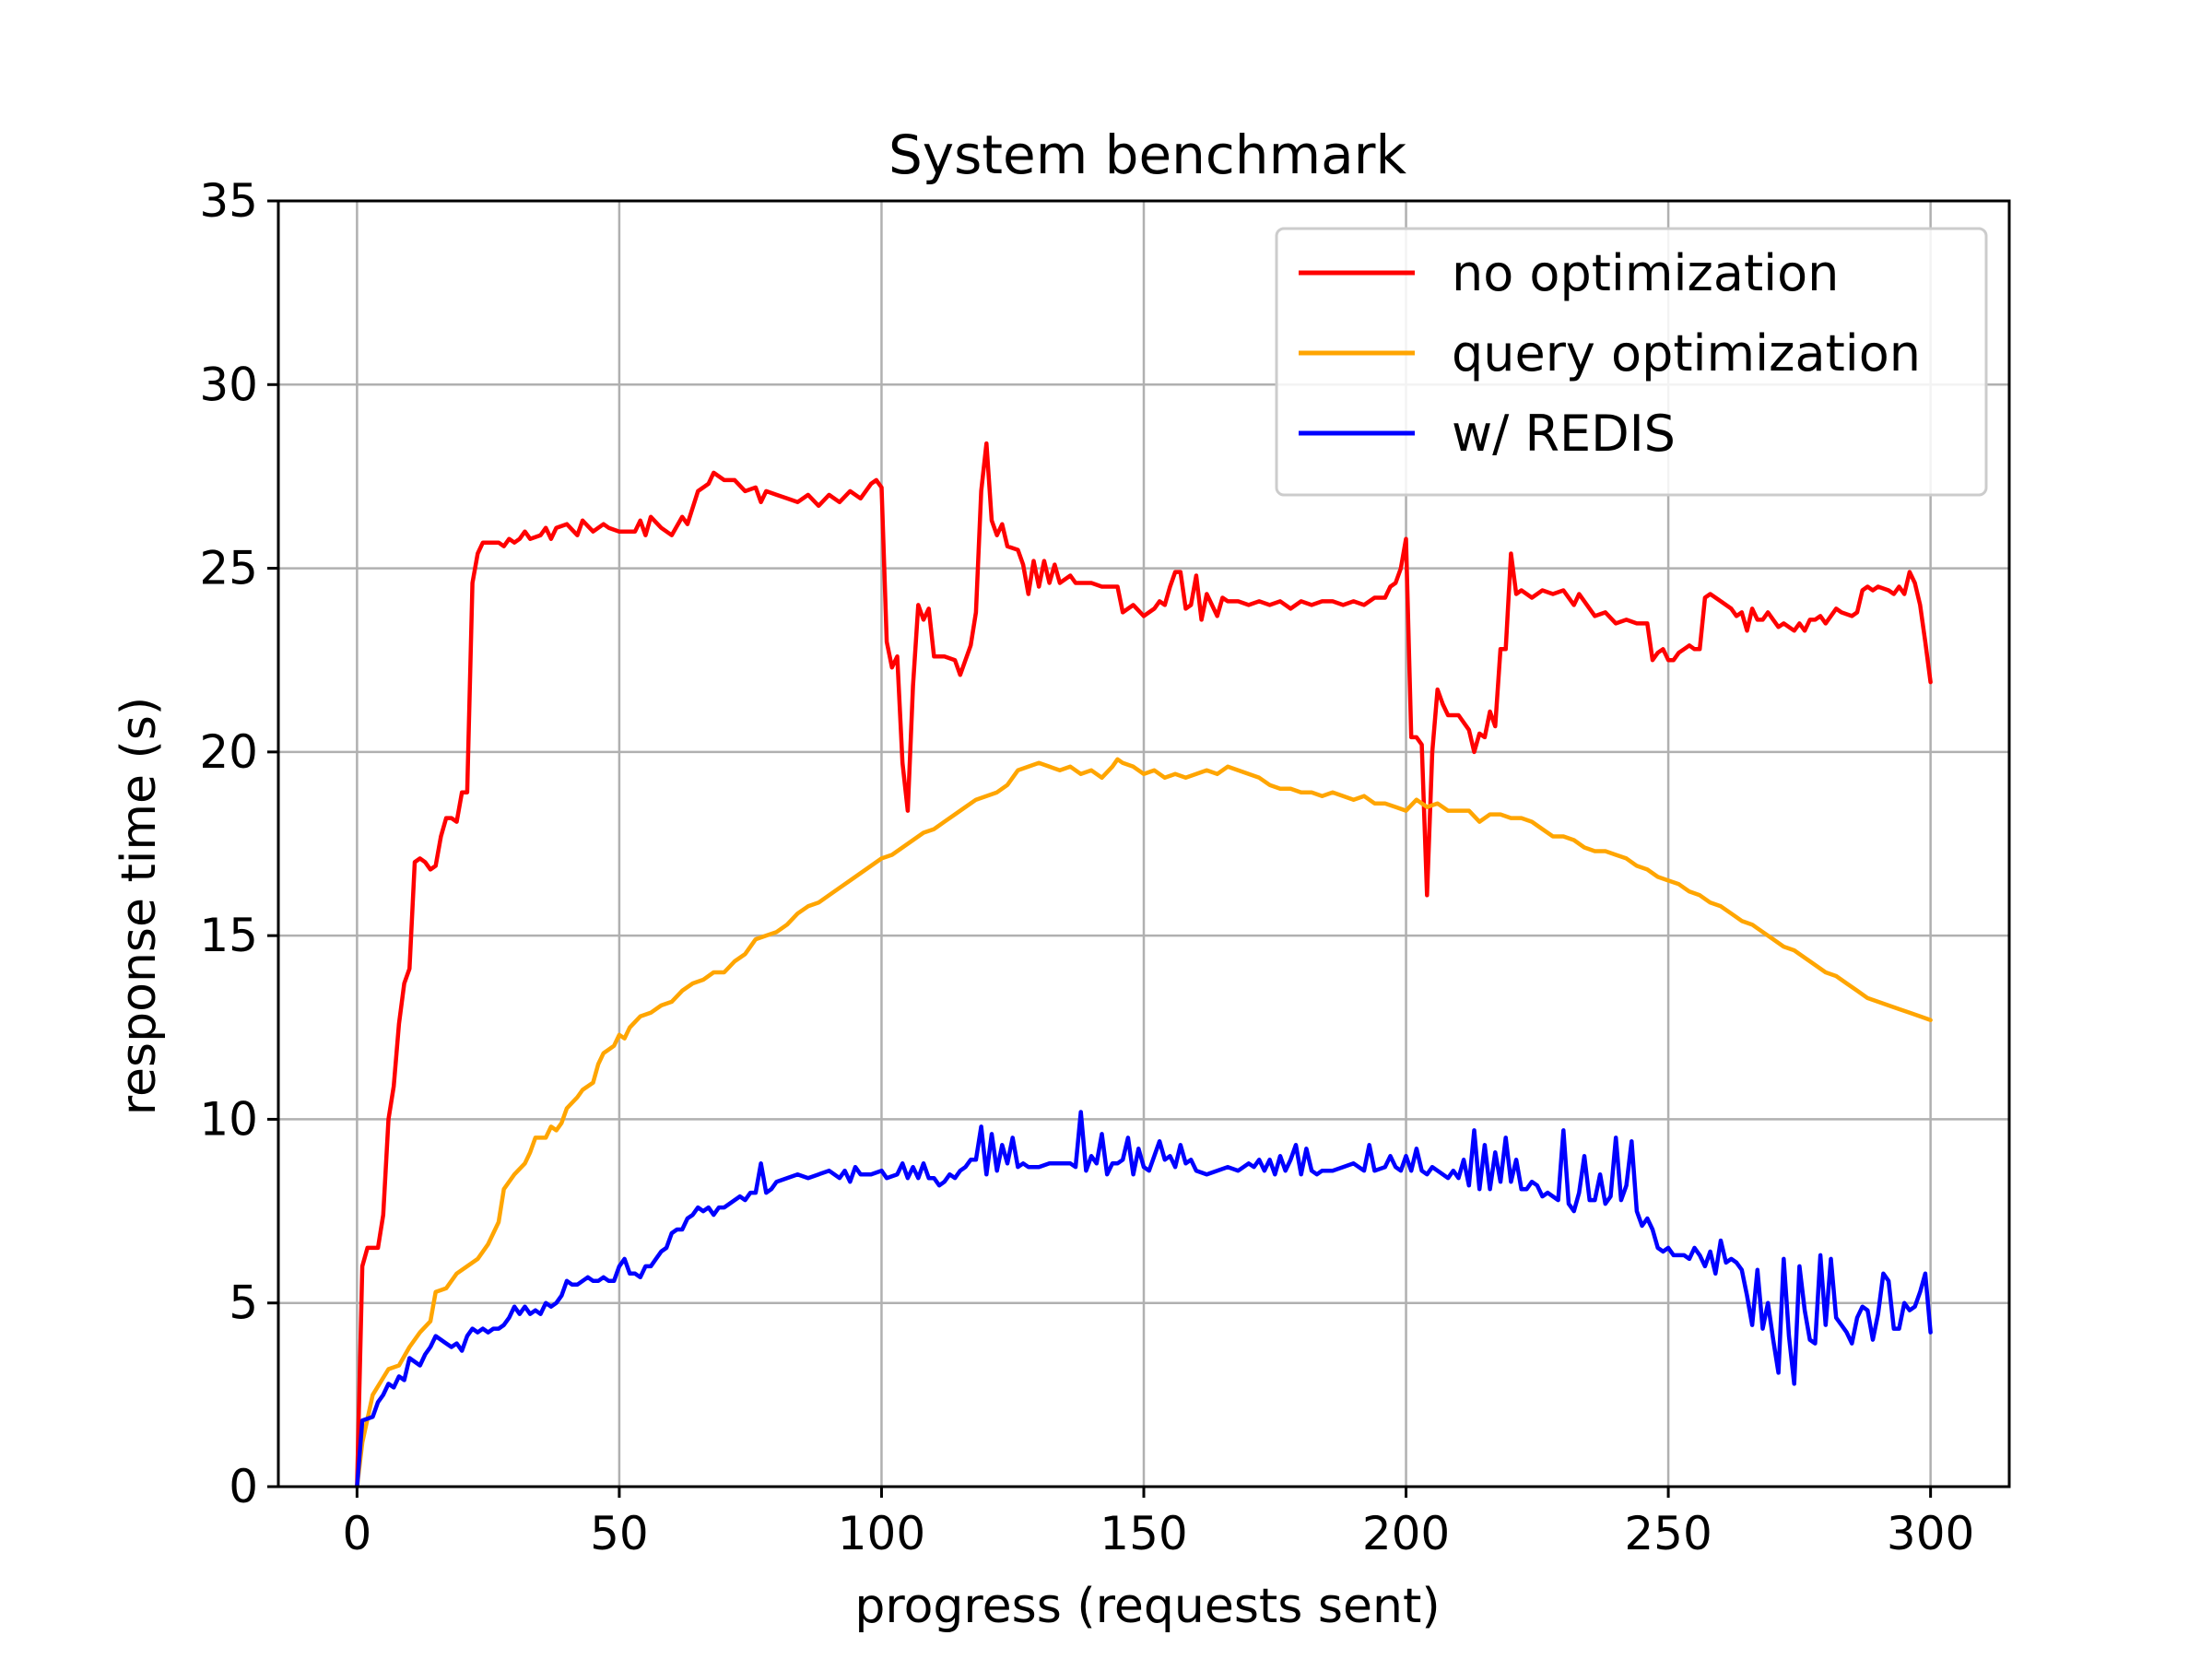 Image resolution: width=2212 pixels, height=1659 pixels. What do you see at coordinates (1147, 1606) in the screenshot?
I see `x-axis-label: progress (requests sent)` at bounding box center [1147, 1606].